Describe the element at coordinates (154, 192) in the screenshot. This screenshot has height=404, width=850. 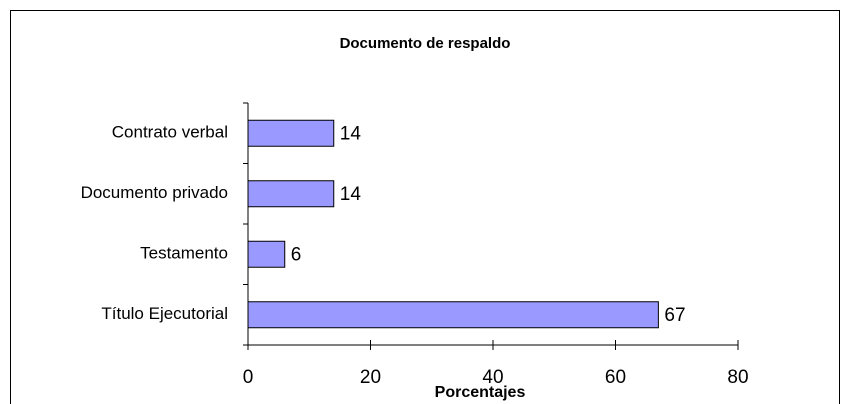
I see `y-tick-label: Documento privado` at that location.